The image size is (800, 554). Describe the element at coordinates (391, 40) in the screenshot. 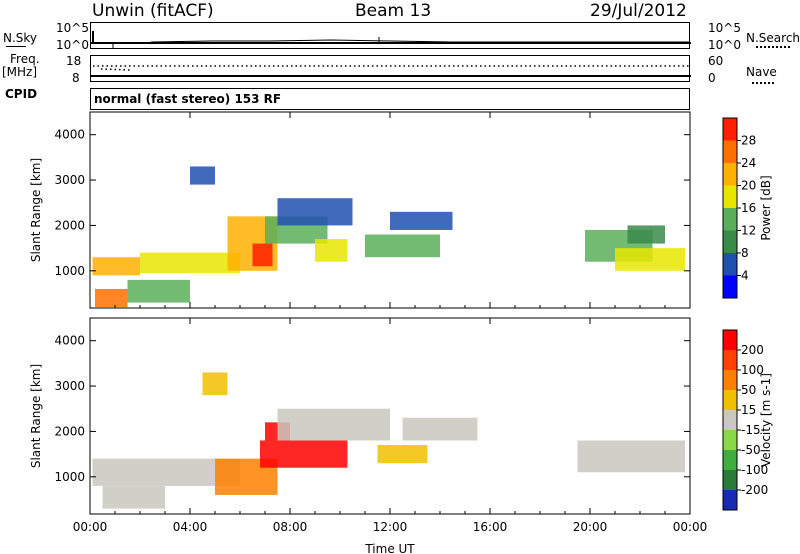

I see `nsky-trace` at that location.